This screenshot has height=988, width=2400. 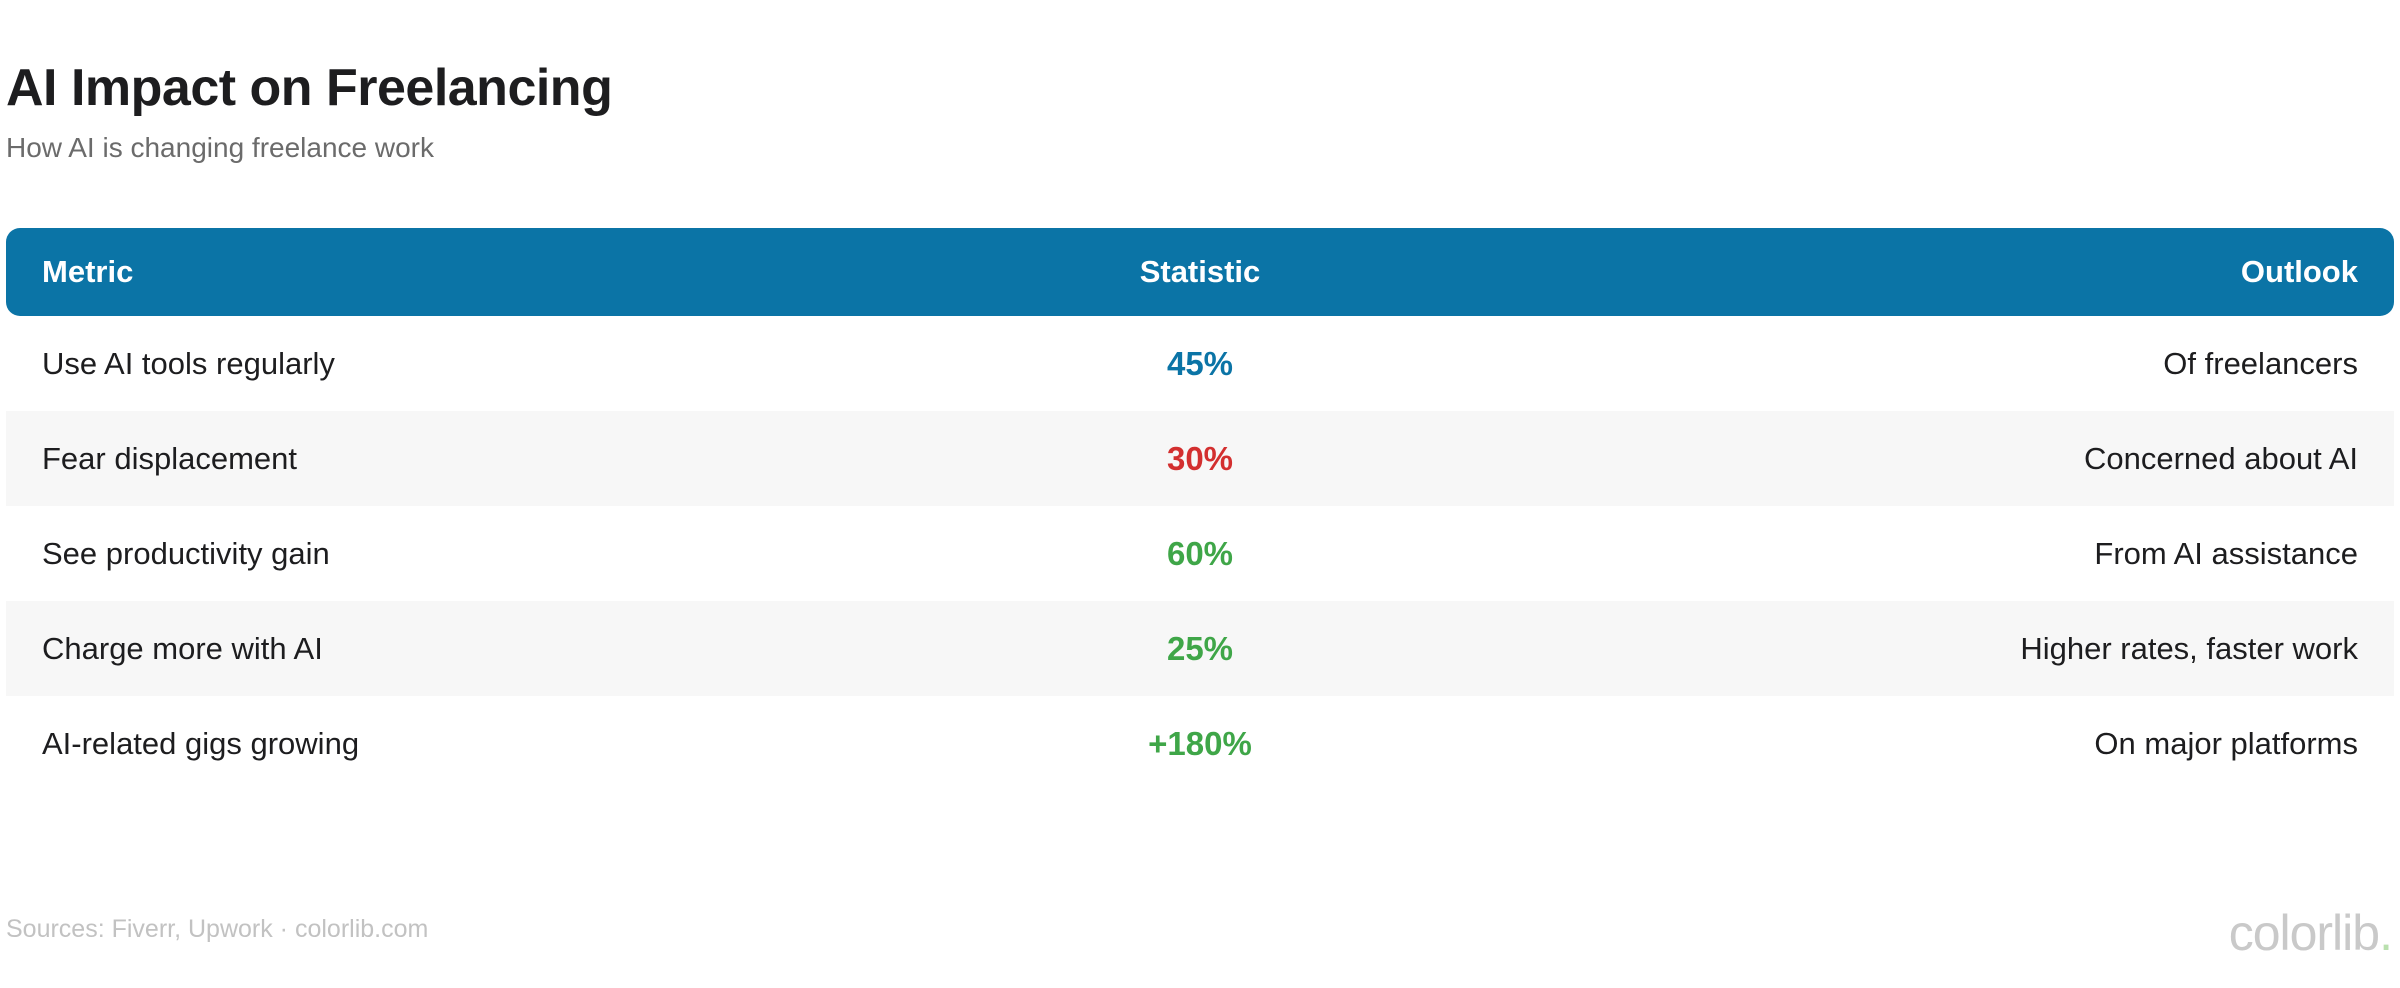 I want to click on metric-cell: AI-related gigs growing, so click(x=201, y=743).